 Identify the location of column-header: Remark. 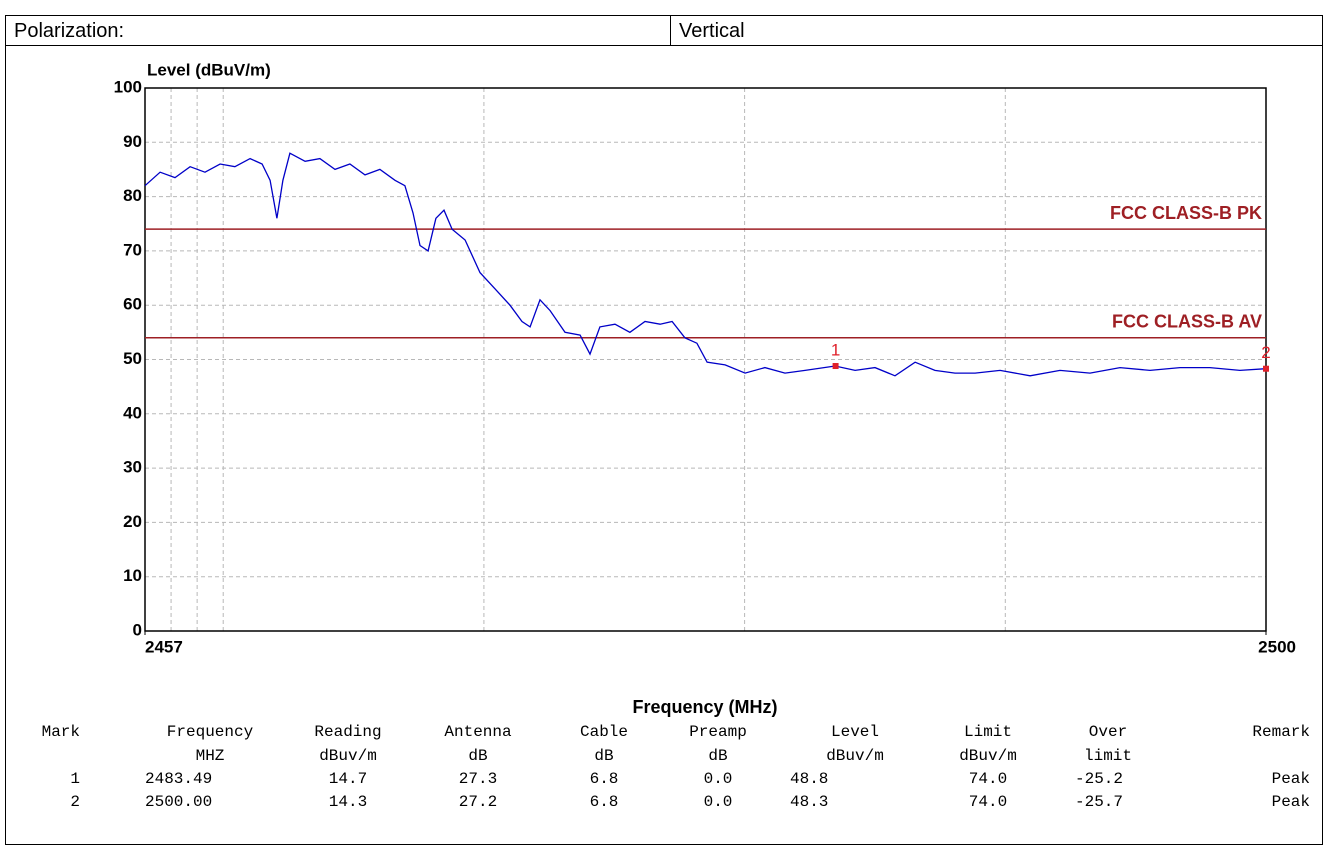
(1281, 732).